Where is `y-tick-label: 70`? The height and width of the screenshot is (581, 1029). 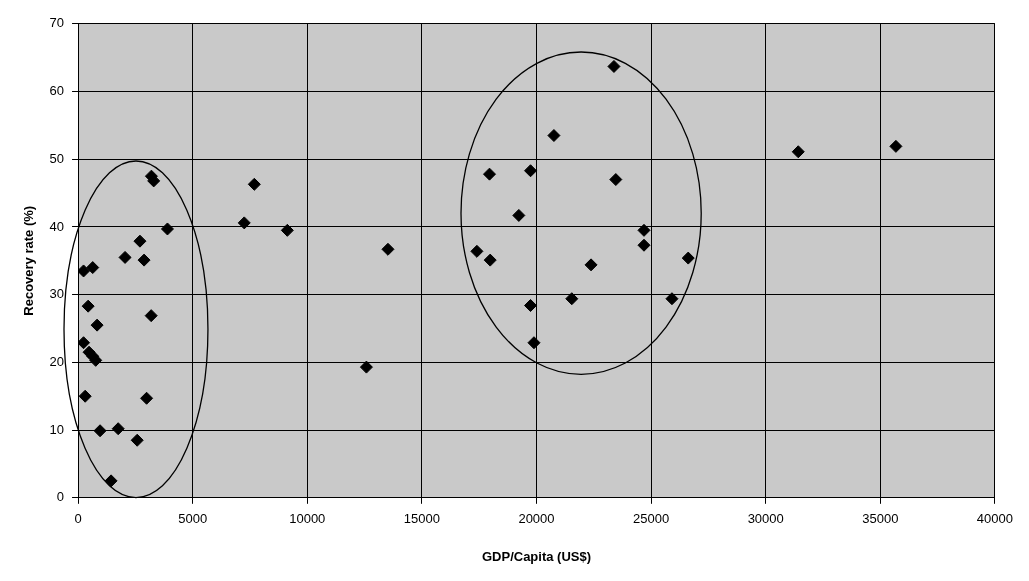 y-tick-label: 70 is located at coordinates (57, 23).